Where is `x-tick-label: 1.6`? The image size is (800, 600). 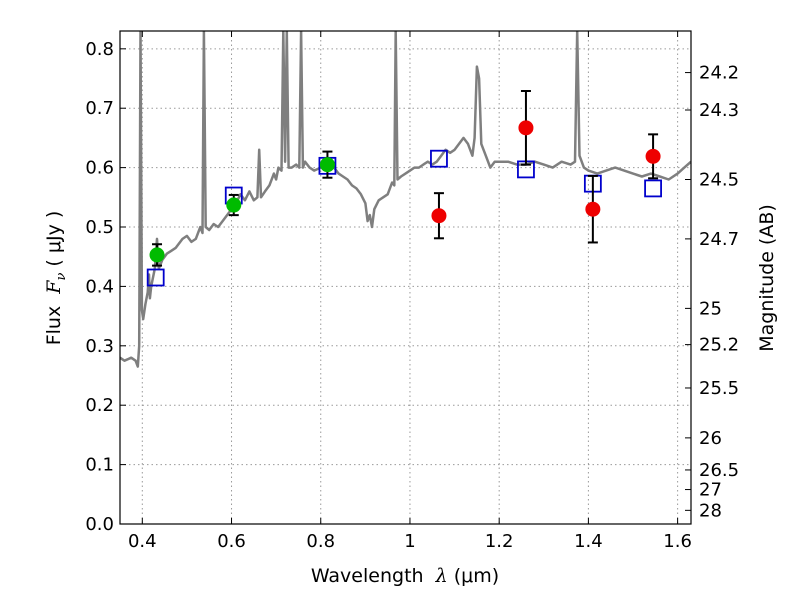 x-tick-label: 1.6 is located at coordinates (677, 541).